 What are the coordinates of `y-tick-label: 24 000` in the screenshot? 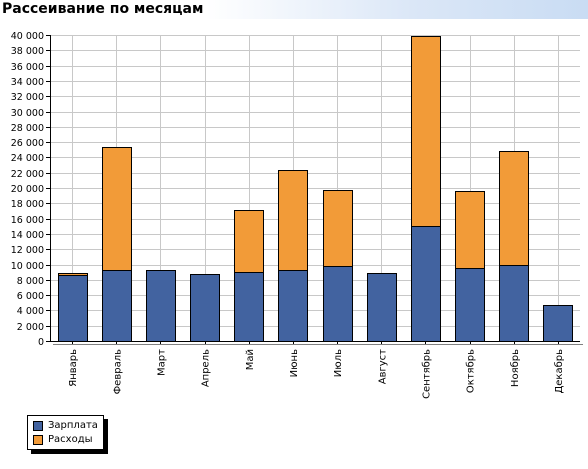 It's located at (27, 158).